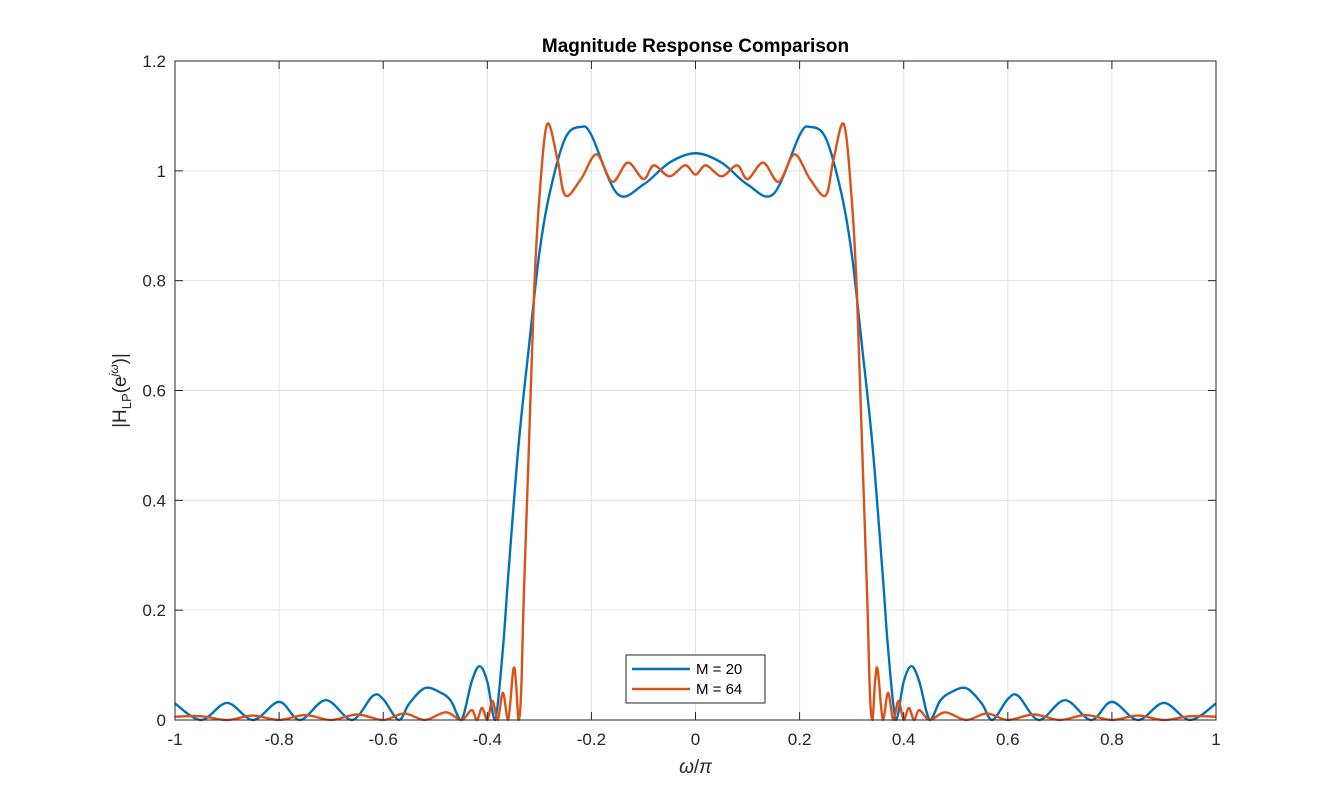  What do you see at coordinates (120, 418) in the screenshot?
I see `y-label-prefix: |H` at bounding box center [120, 418].